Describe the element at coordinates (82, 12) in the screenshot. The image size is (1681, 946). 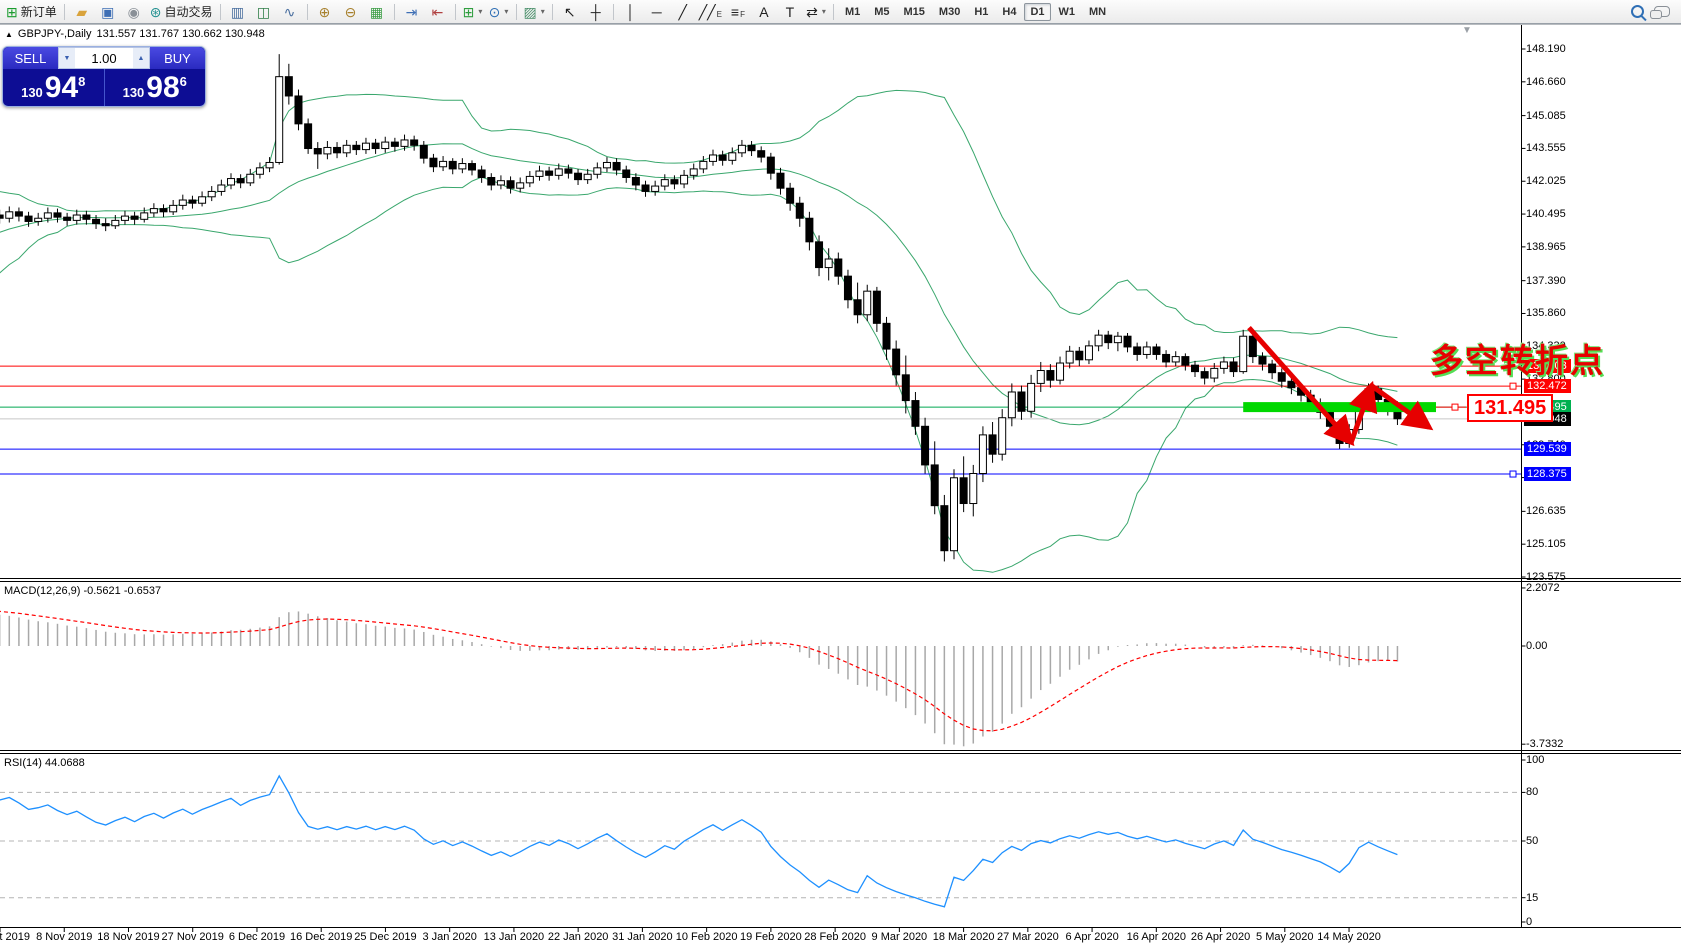
I see `gold-icon: ▰` at that location.